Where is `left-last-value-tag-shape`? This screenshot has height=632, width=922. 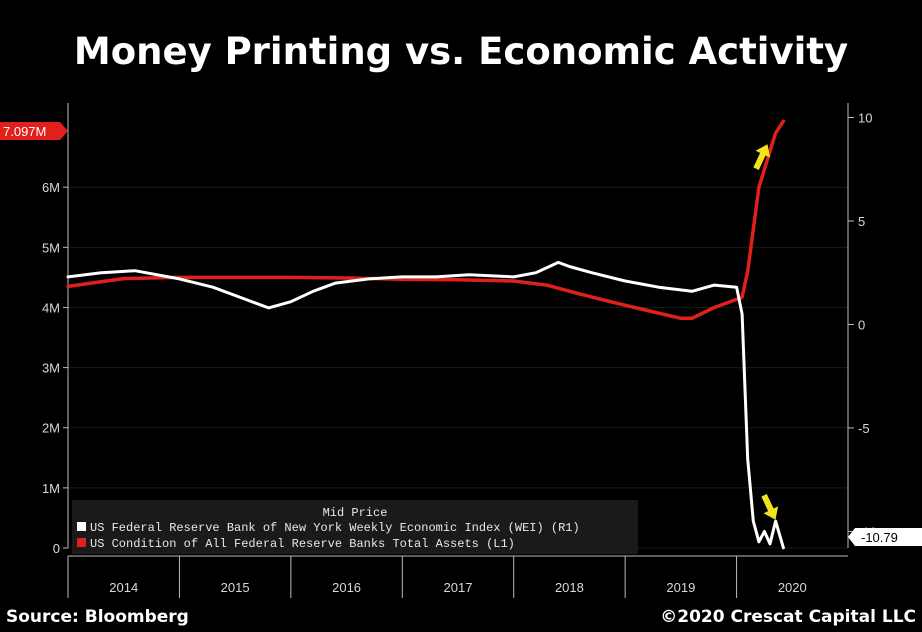
left-last-value-tag-shape is located at coordinates (34, 131).